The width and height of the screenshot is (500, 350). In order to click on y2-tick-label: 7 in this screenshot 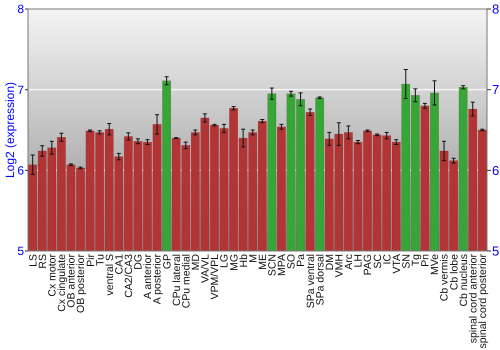, I will do `click(496, 90)`.